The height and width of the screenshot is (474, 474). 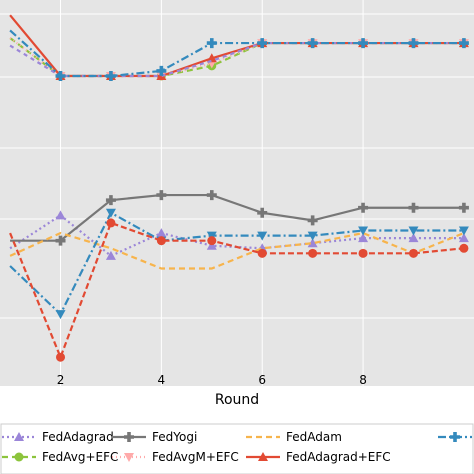 What do you see at coordinates (195, 457) in the screenshot?
I see `legend-label: FedAvgM+EFC` at bounding box center [195, 457].